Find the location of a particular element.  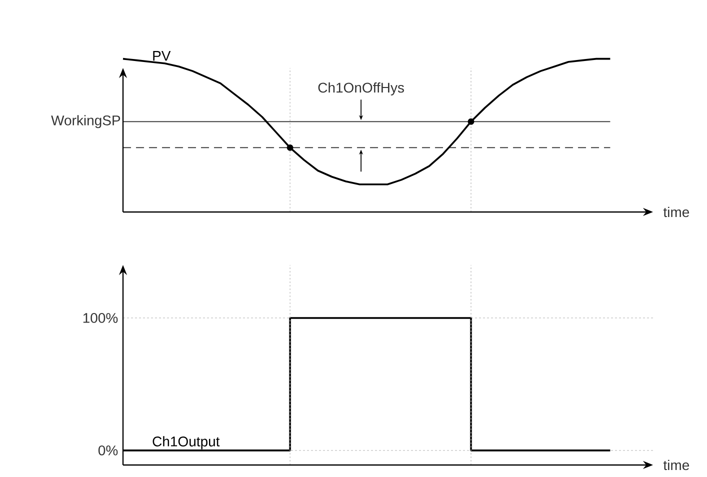

y-tick-label: 100% is located at coordinates (100, 318).